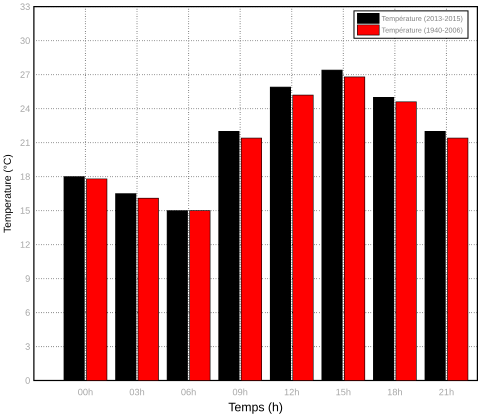  I want to click on y-tick-label: 33, so click(25, 6).